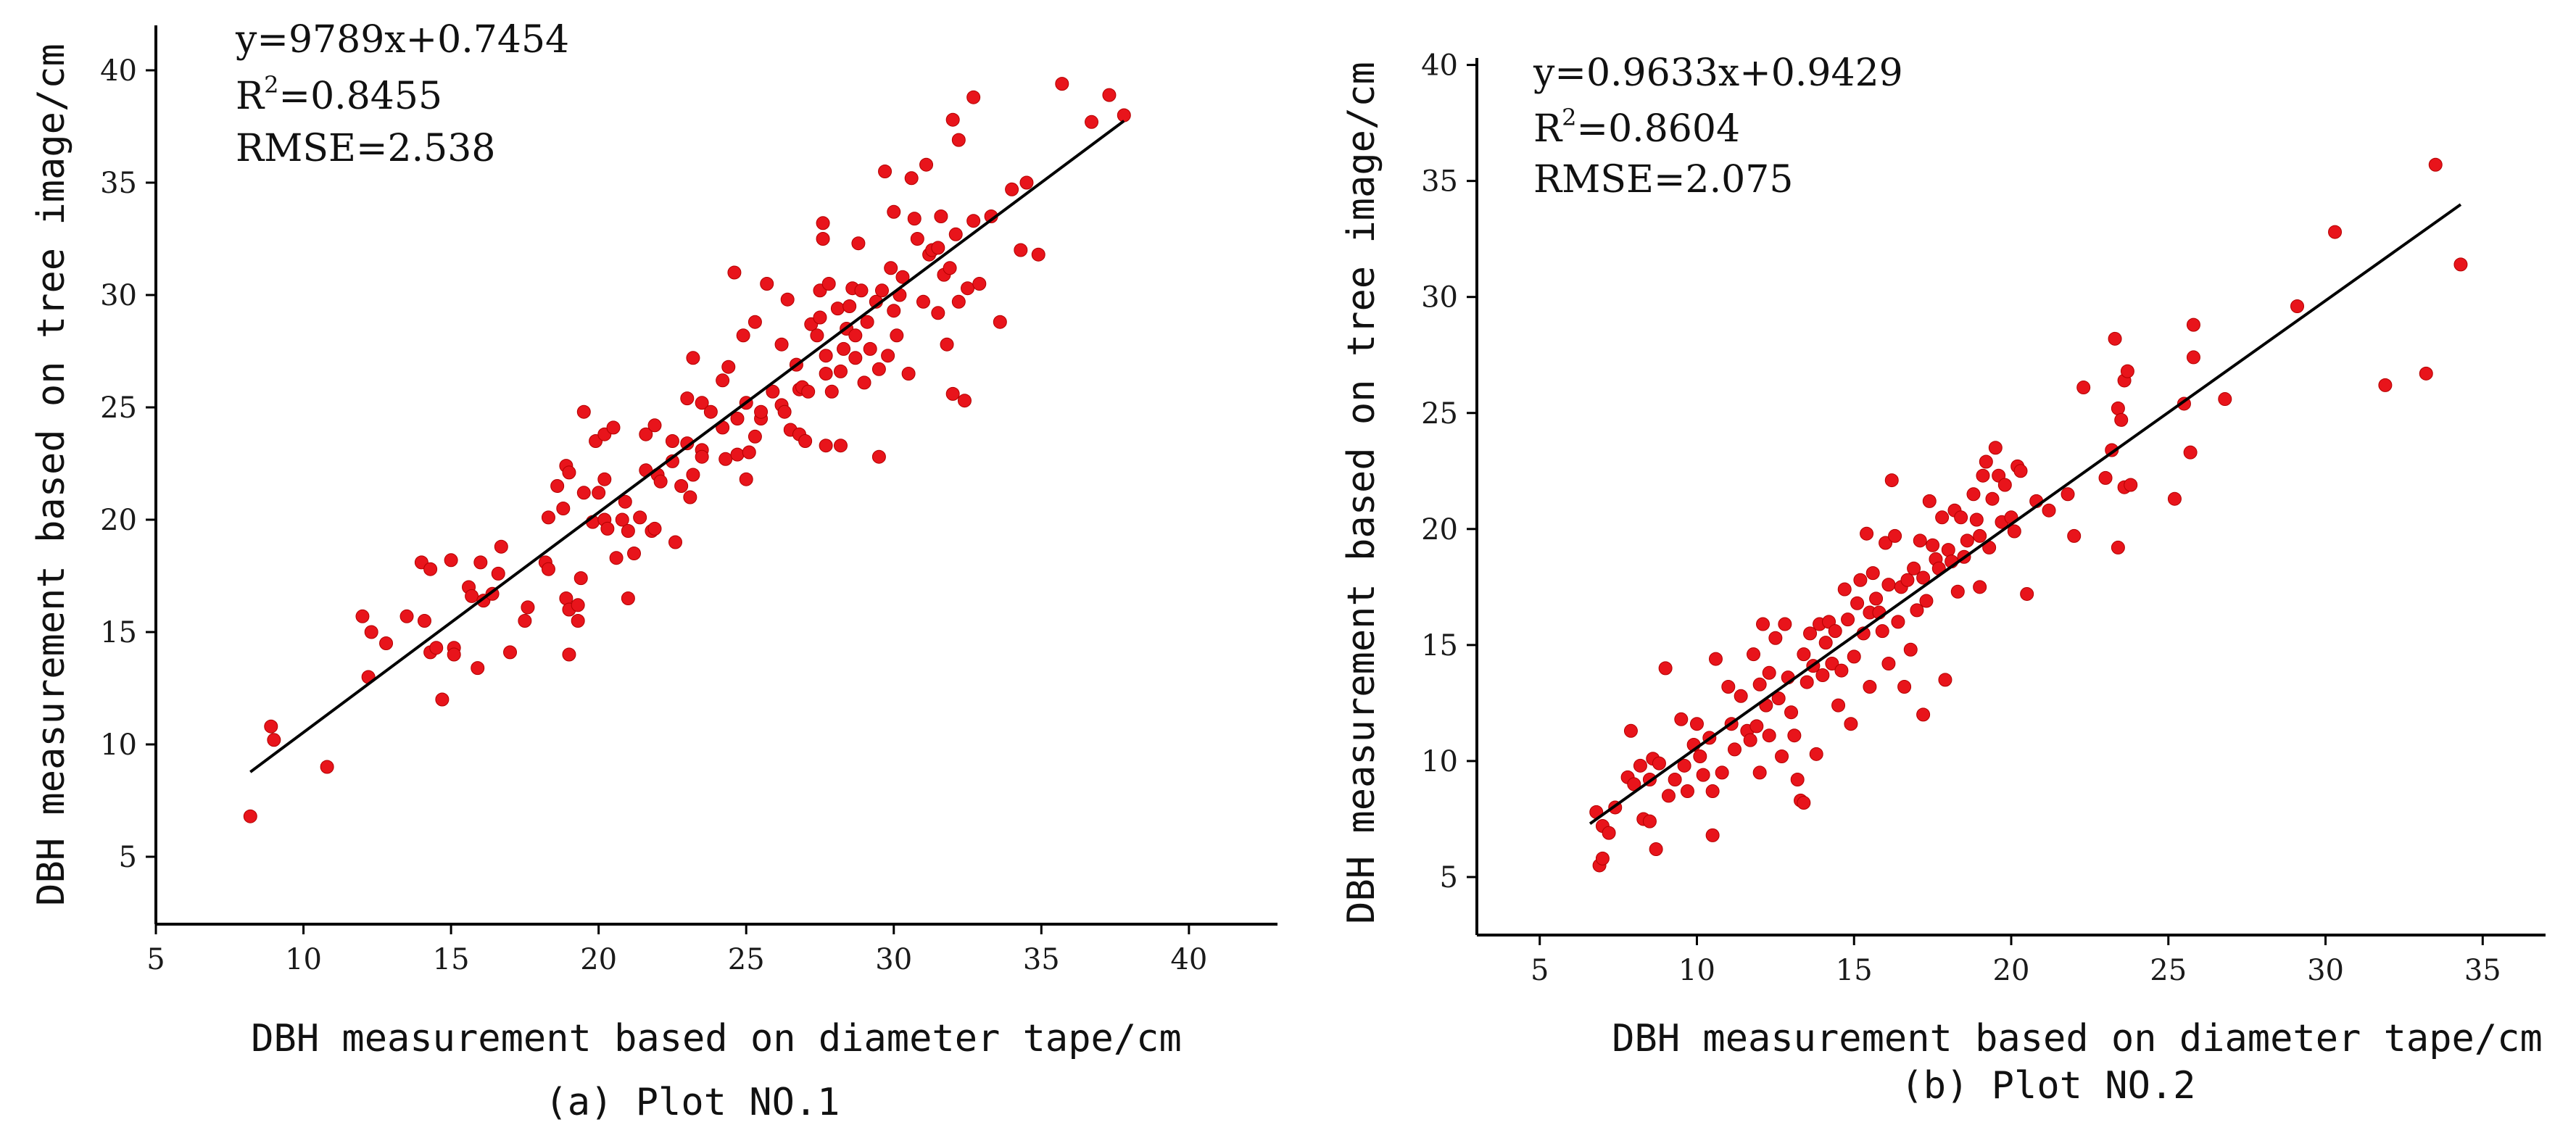  I want to click on panel-a-y-tick-label: 15, so click(119, 632).